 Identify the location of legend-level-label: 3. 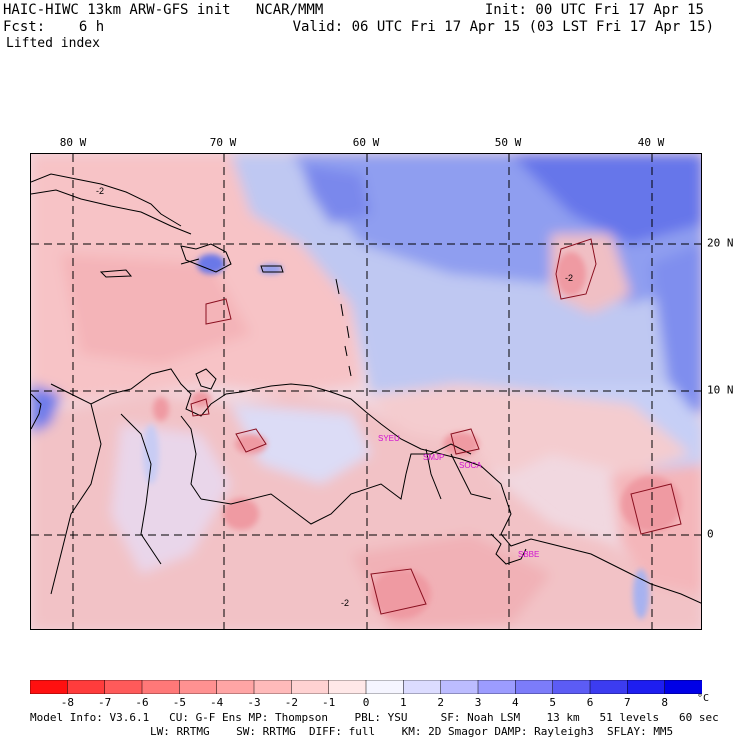
(478, 702).